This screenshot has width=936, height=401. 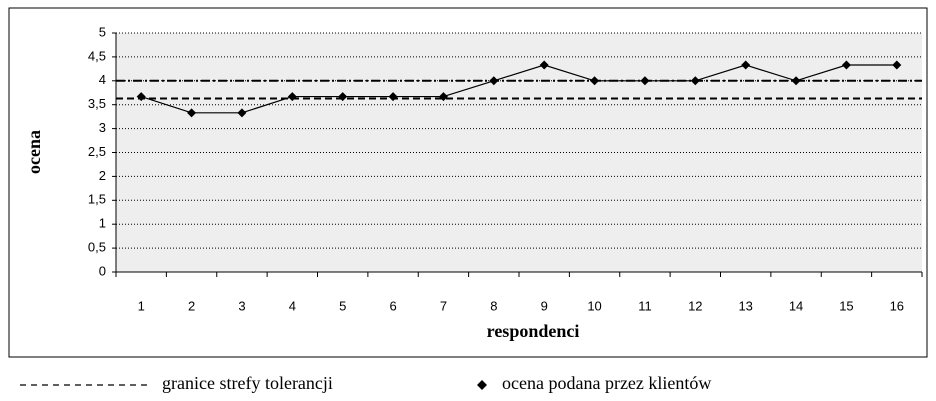 I want to click on y-tick-label: 4,5, so click(x=97, y=55).